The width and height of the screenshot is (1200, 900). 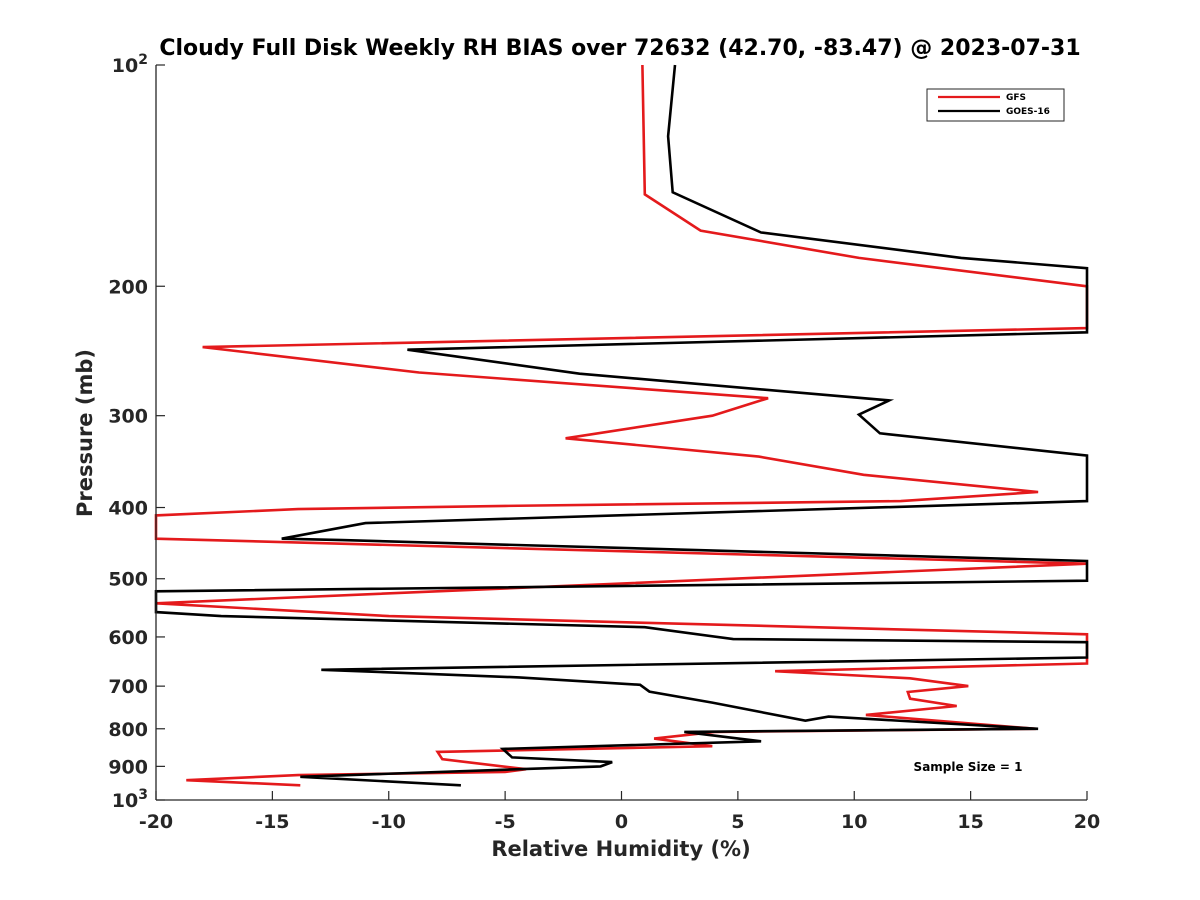 What do you see at coordinates (130, 64) in the screenshot?
I see `y-tick-label: 10²` at bounding box center [130, 64].